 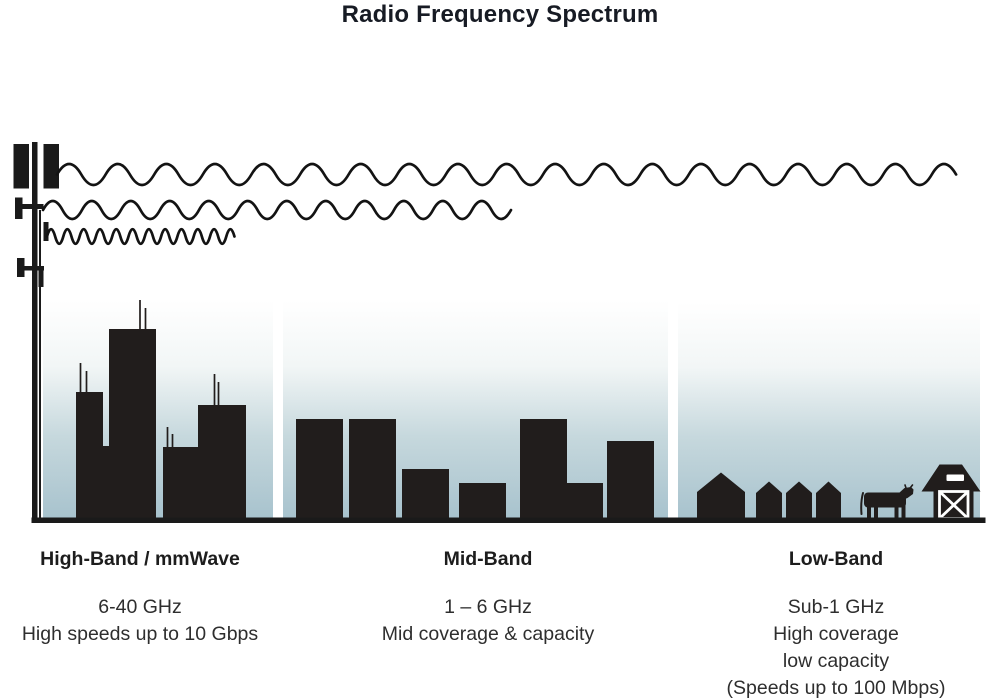 What do you see at coordinates (836, 661) in the screenshot?
I see `low-band-detail-2: low capacity` at bounding box center [836, 661].